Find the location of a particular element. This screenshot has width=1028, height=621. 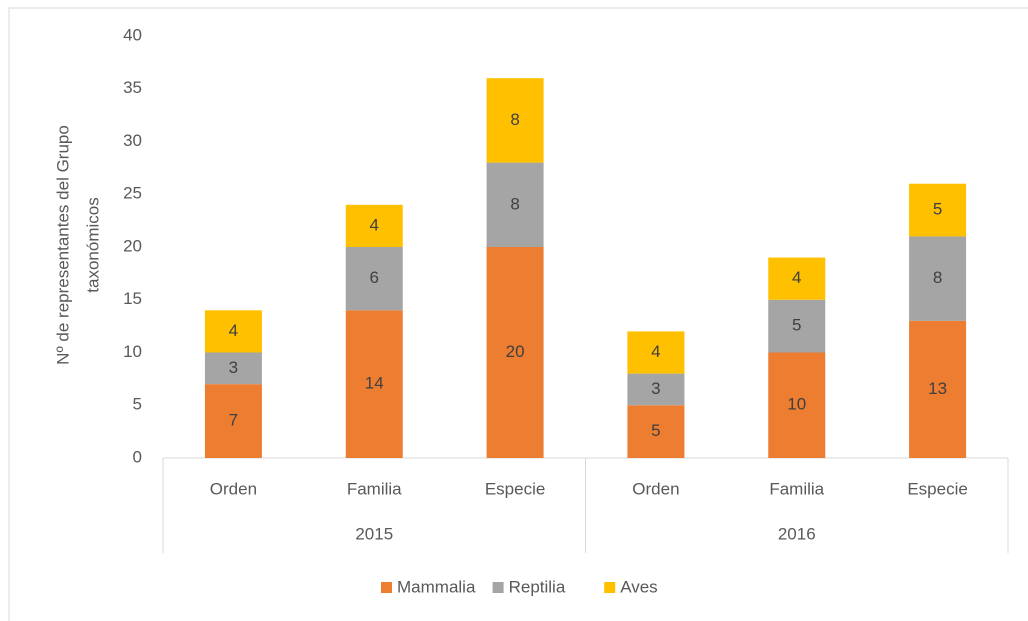

data-label: 14 is located at coordinates (374, 383).